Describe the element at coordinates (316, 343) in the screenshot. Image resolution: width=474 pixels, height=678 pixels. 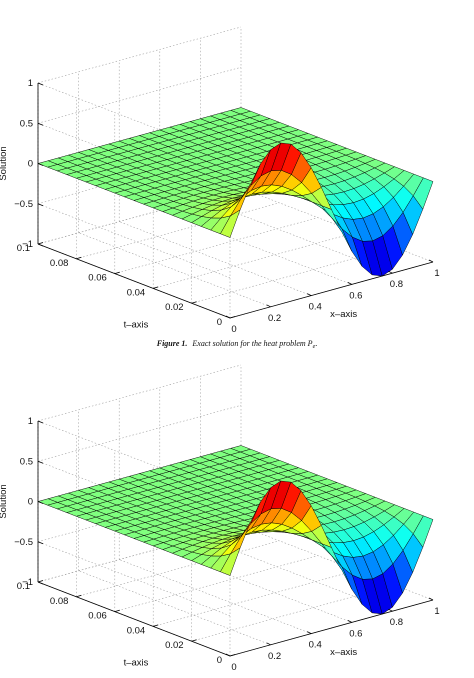
I see `caption-end: .` at that location.